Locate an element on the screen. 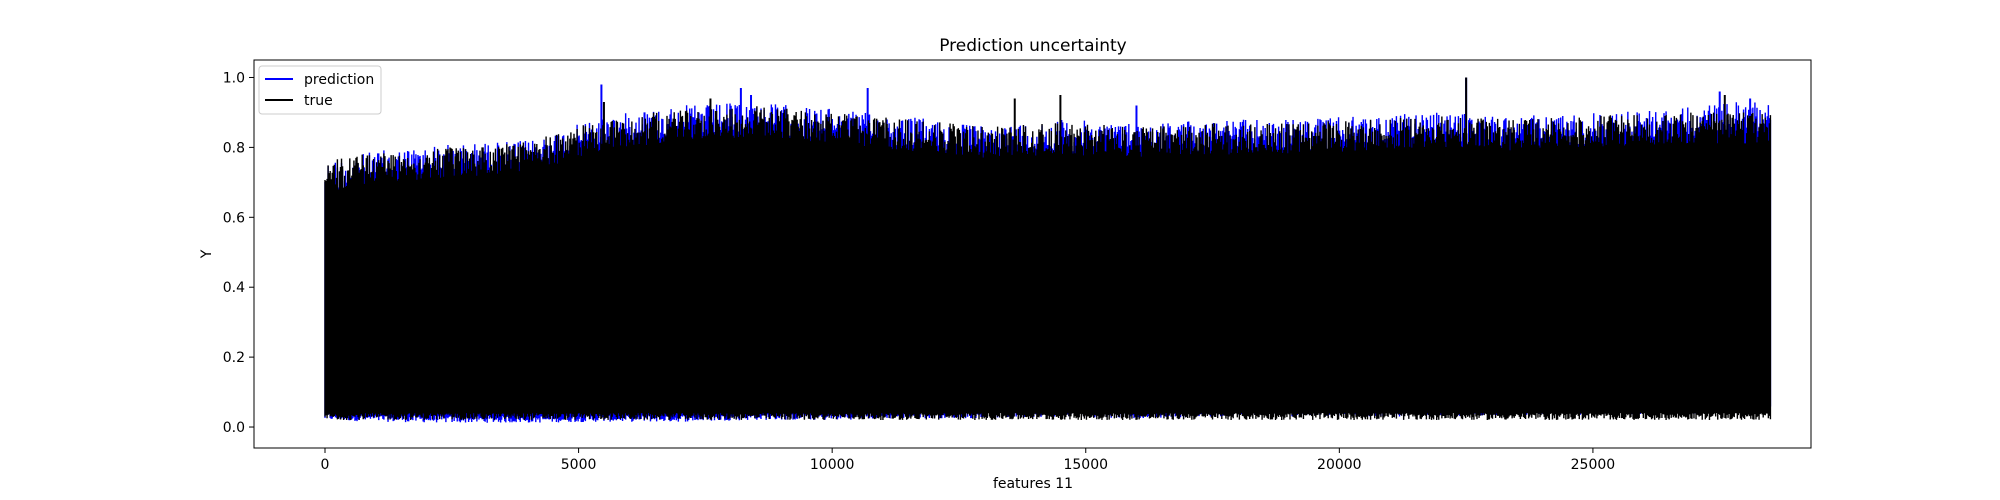 The image size is (2000, 500). y-tick-label: 0.2 is located at coordinates (234, 358).